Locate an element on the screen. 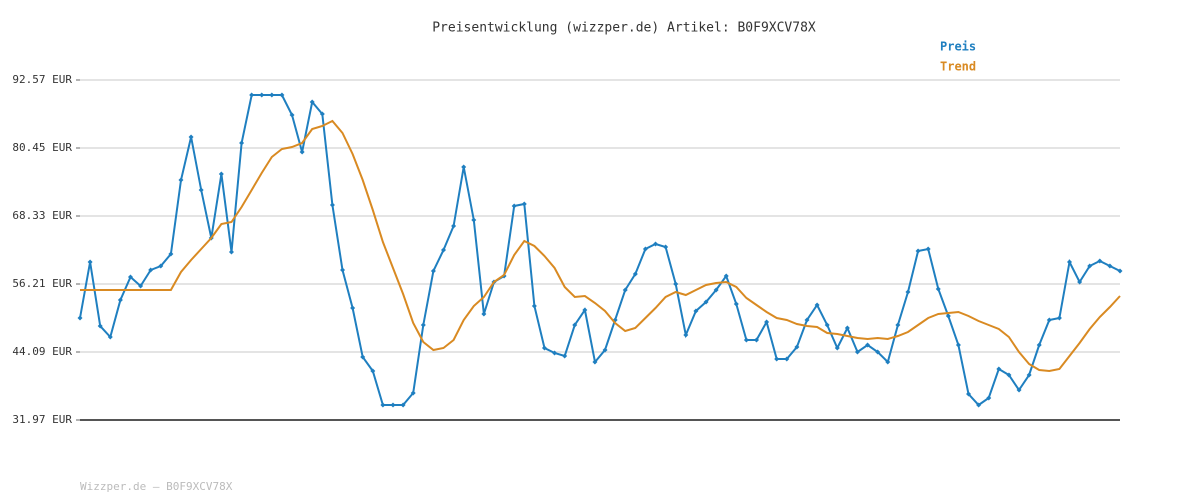  footer: Wizzper.de – B0F9XCV78X is located at coordinates (156, 486).